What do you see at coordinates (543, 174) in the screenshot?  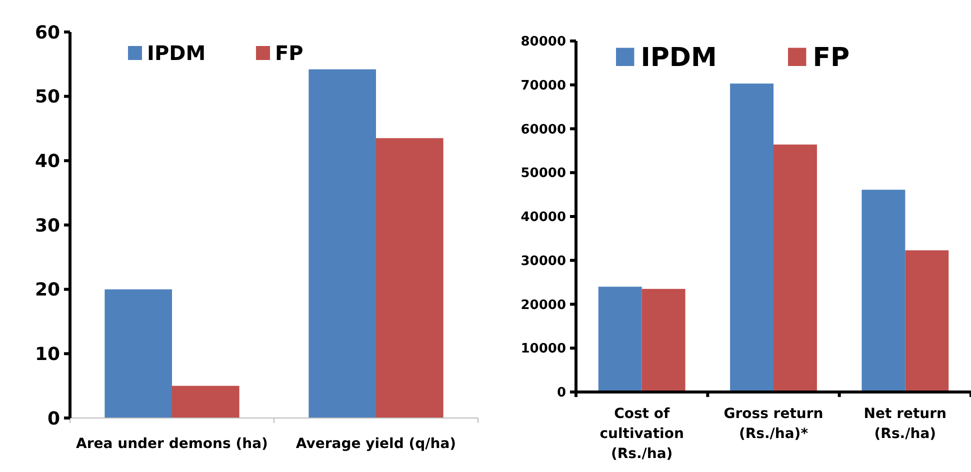 I see `y-tick-label: 50000` at bounding box center [543, 174].